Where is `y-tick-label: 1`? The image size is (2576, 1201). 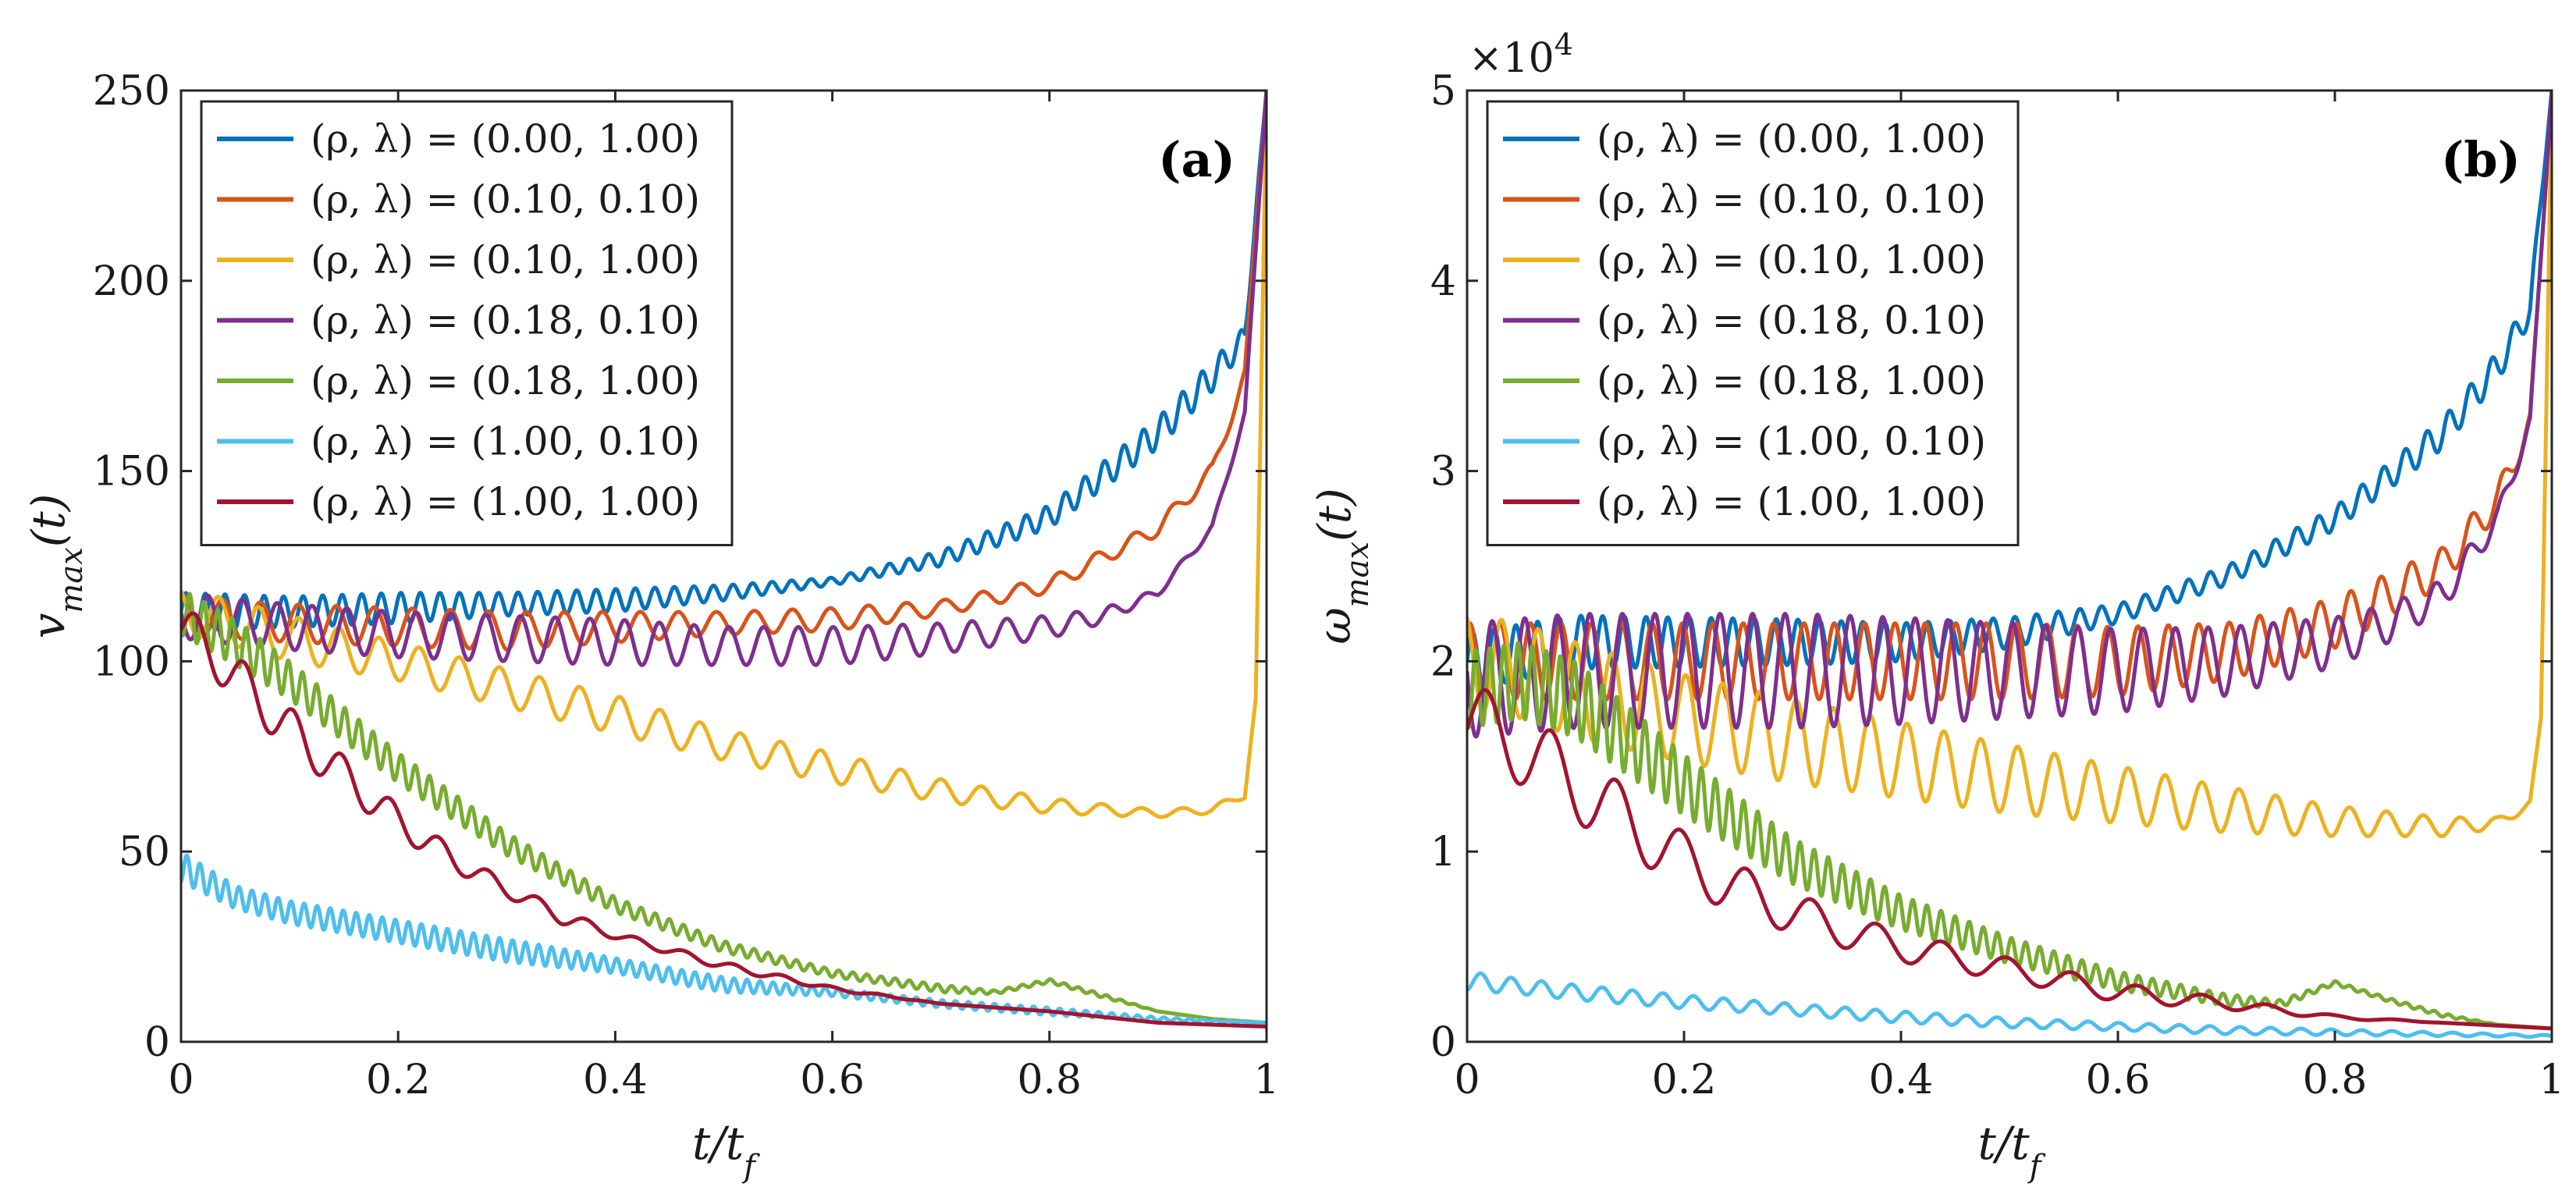
y-tick-label: 1 is located at coordinates (1443, 852).